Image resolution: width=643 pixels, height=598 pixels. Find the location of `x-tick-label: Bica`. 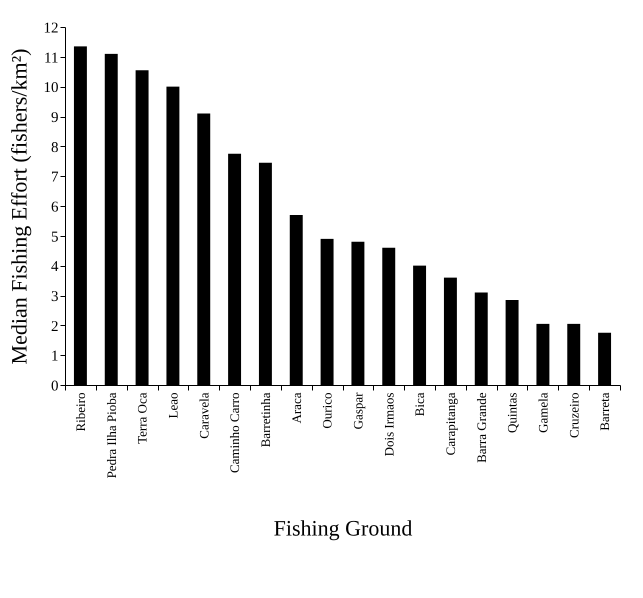

x-tick-label: Bica is located at coordinates (420, 404).